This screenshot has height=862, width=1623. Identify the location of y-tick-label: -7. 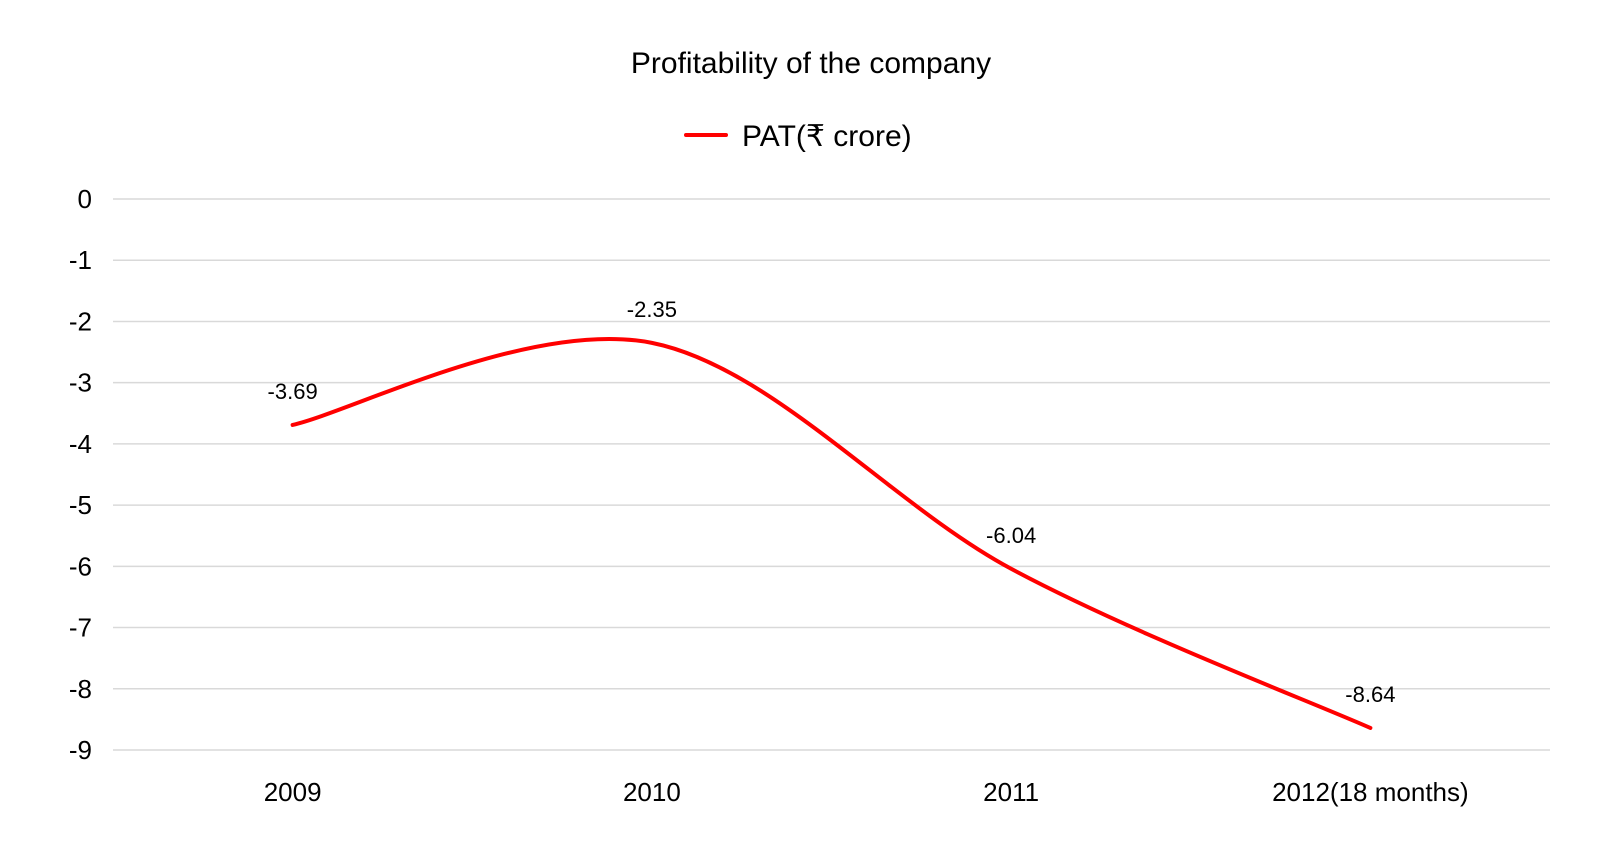
(80, 628).